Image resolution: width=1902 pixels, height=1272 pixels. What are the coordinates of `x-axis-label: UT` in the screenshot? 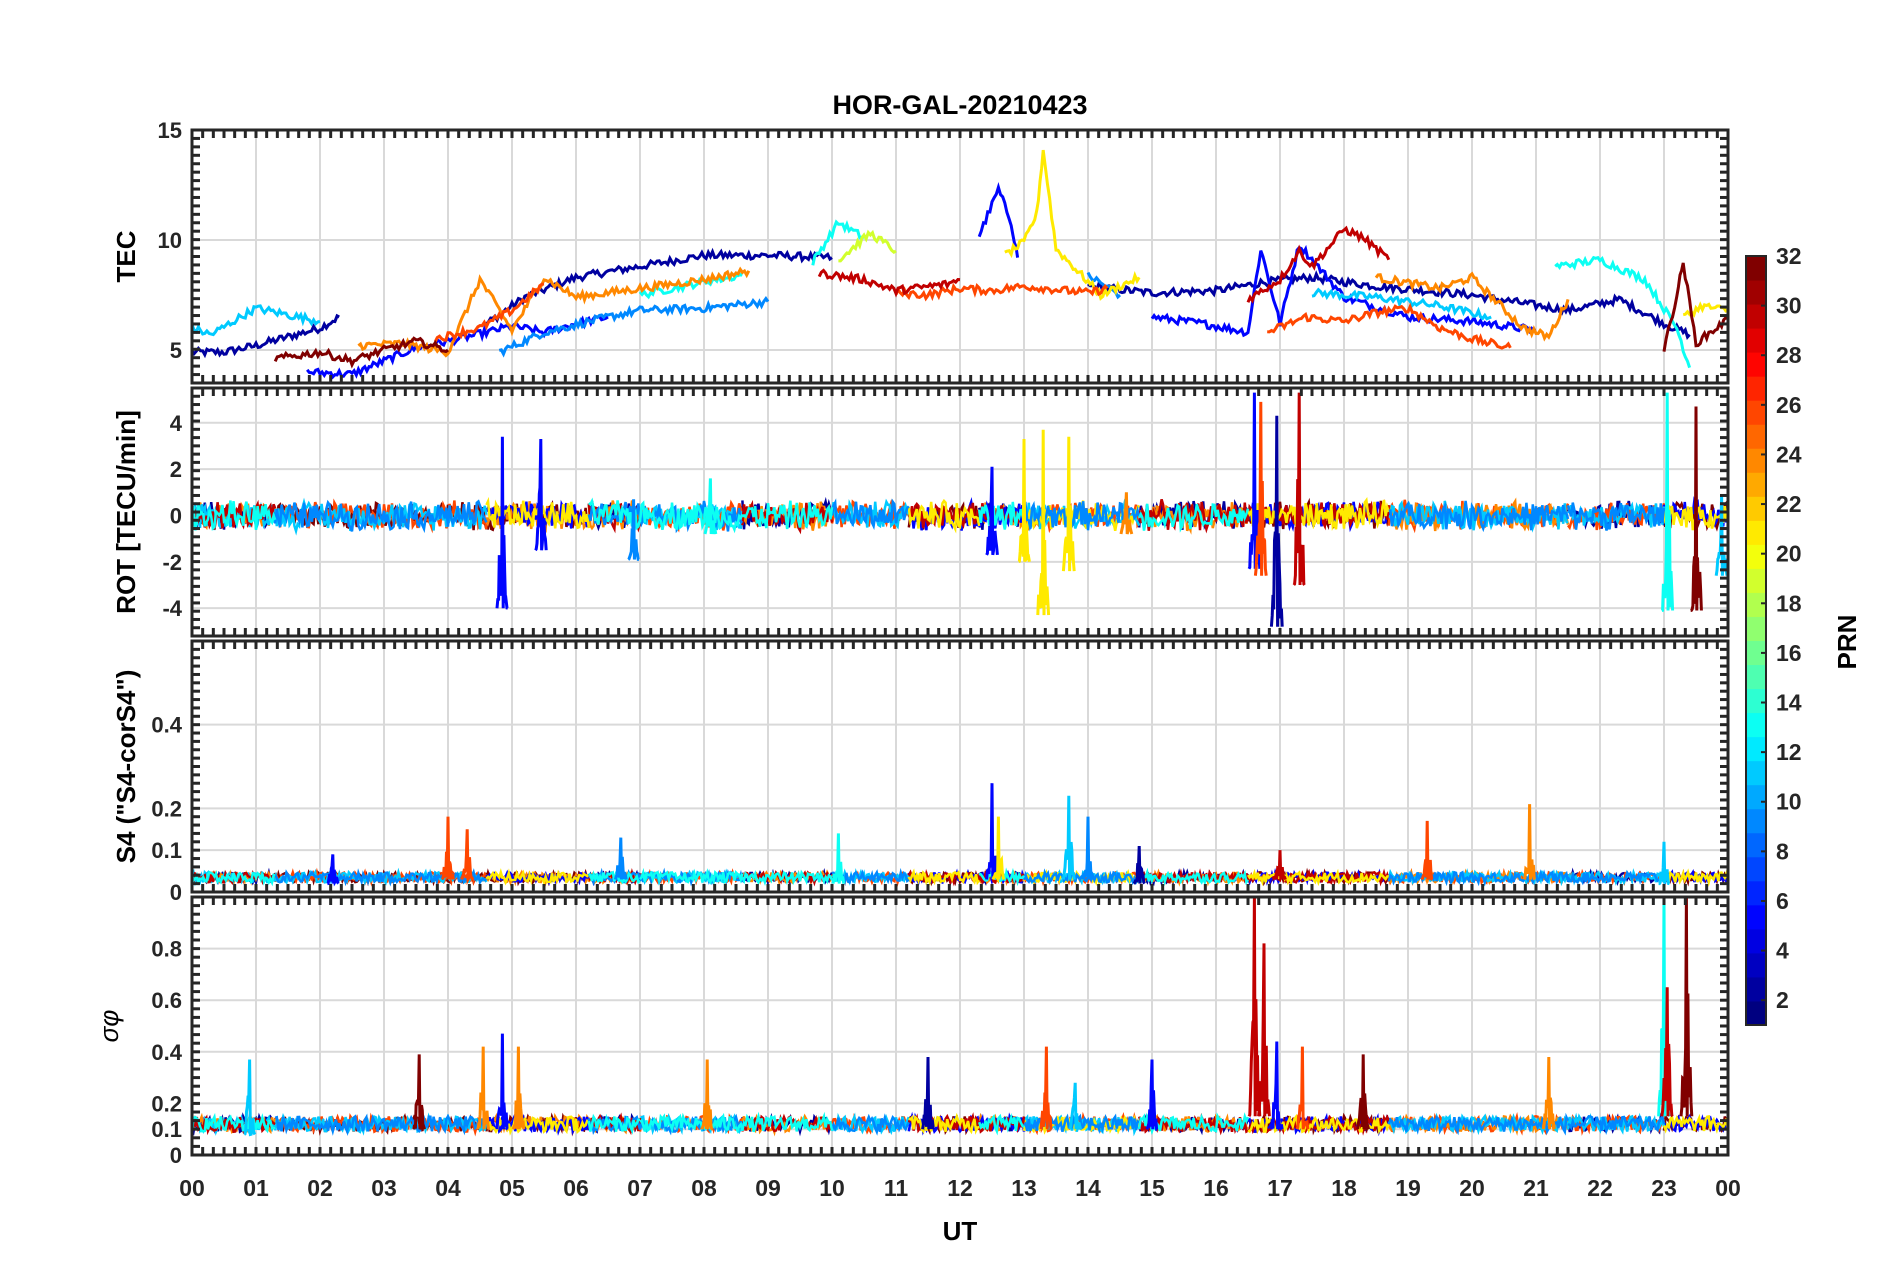 It's located at (960, 1231).